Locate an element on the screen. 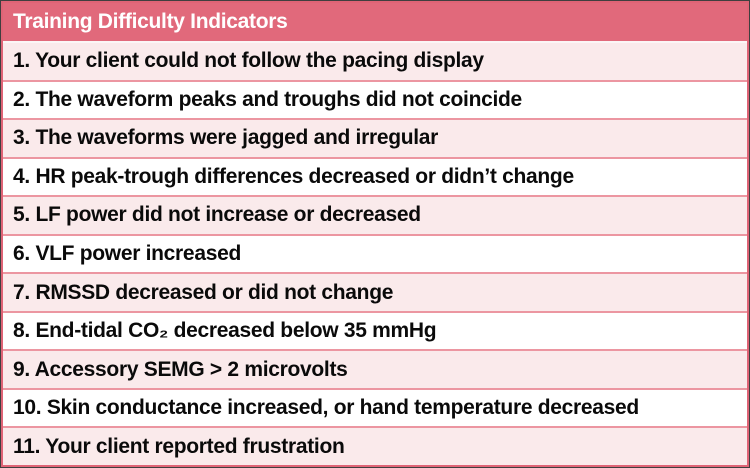 The width and height of the screenshot is (750, 468). table-row-text: 9. Accessory SEMG > 2 microvolts is located at coordinates (180, 369).